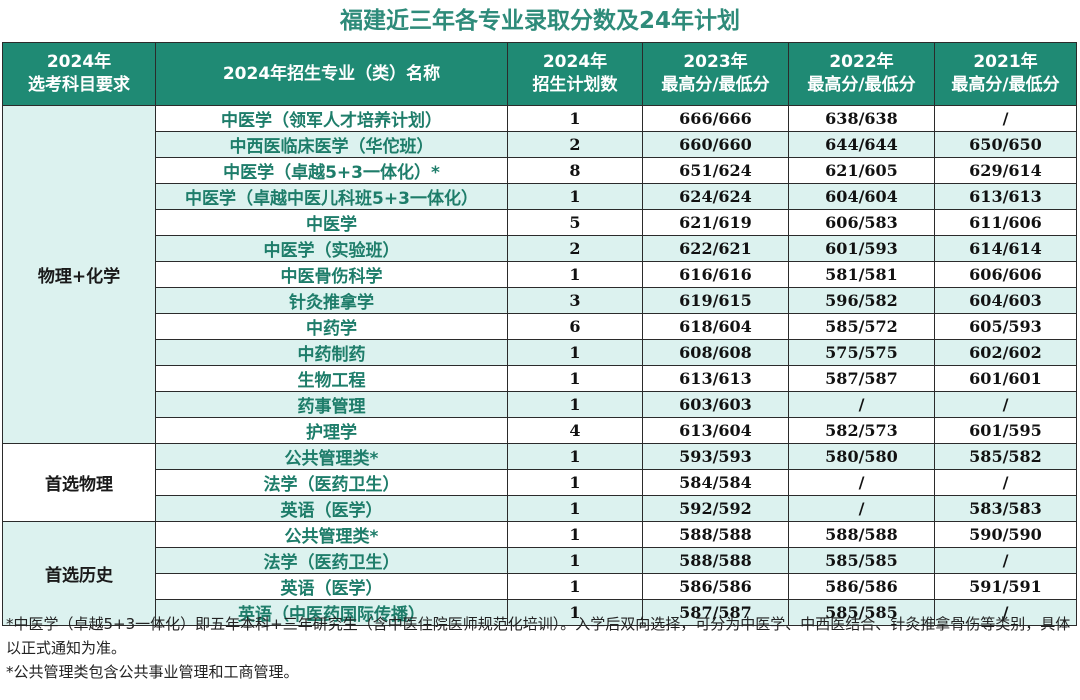 The image size is (1080, 700). Describe the element at coordinates (79, 573) in the screenshot. I see `subject-group-cell: 首选历史` at that location.